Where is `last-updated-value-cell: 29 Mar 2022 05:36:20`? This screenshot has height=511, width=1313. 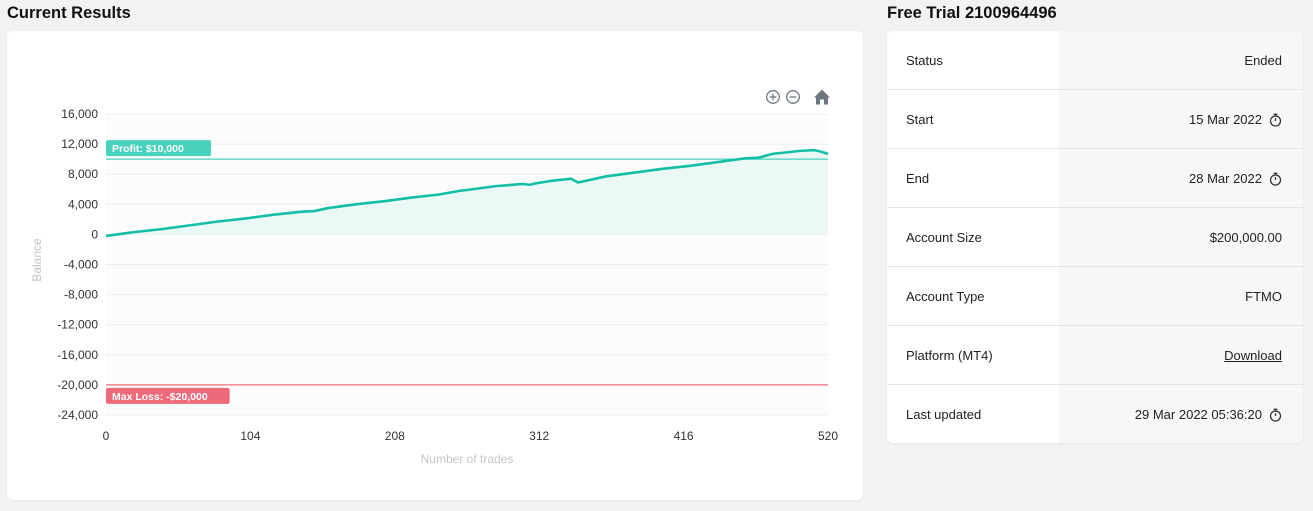
last-updated-value-cell: 29 Mar 2022 05:36:20 is located at coordinates (1180, 414).